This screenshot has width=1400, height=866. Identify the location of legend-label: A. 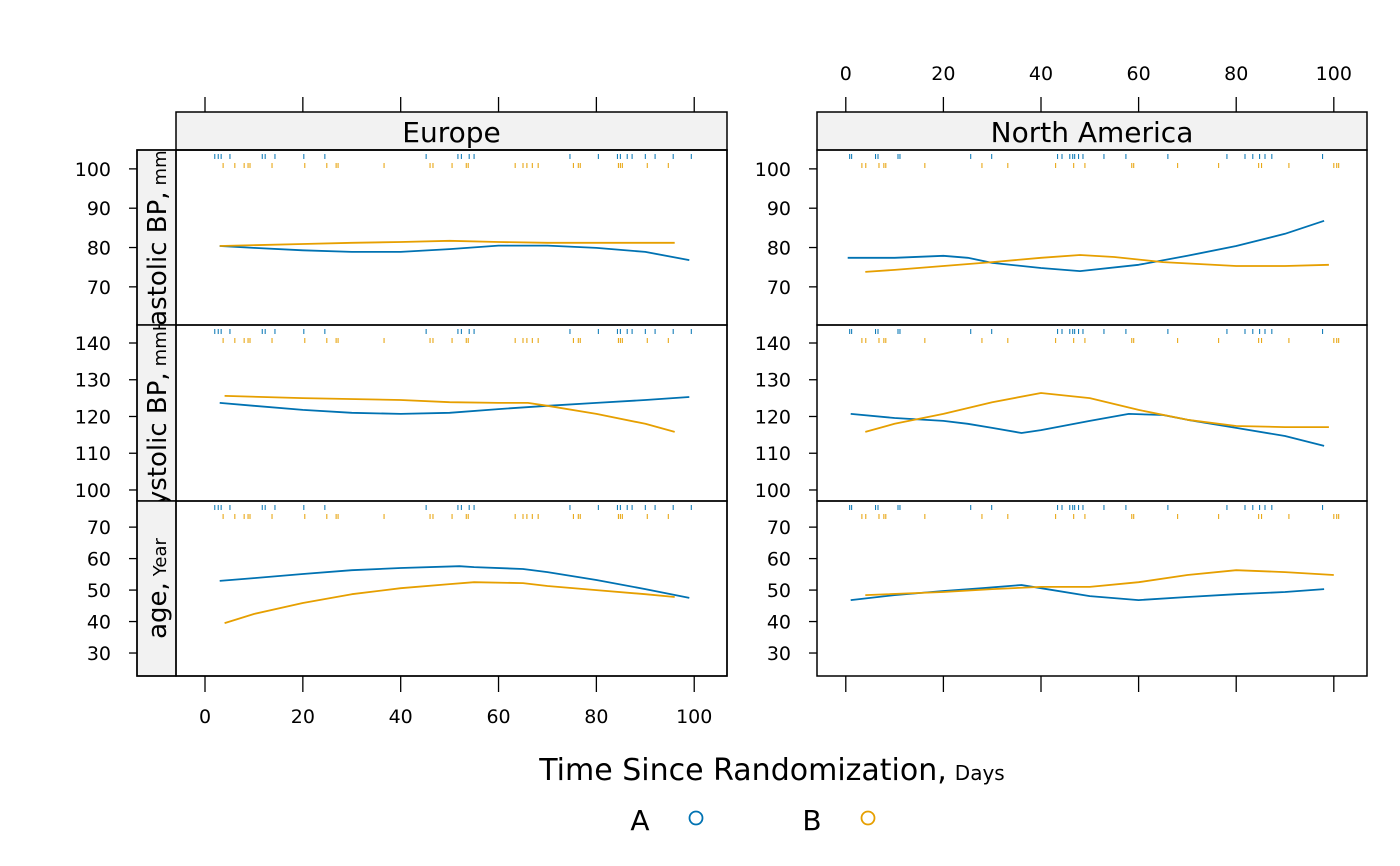
(639, 820).